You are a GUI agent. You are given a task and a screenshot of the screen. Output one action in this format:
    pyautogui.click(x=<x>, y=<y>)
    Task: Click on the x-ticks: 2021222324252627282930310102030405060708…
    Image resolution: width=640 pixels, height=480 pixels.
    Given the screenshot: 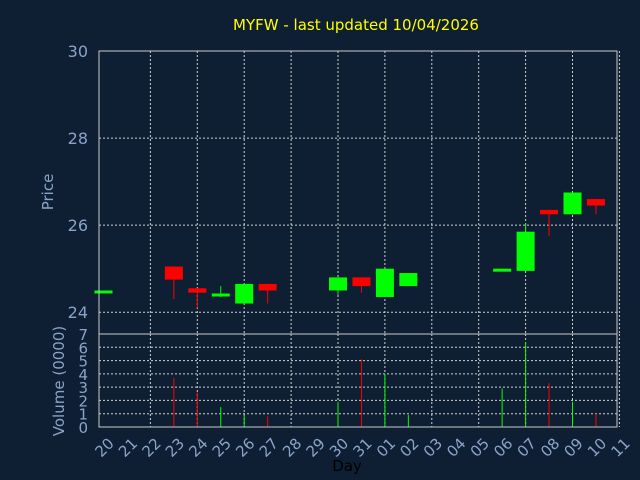 What is the action you would take?
    pyautogui.click(x=363, y=448)
    